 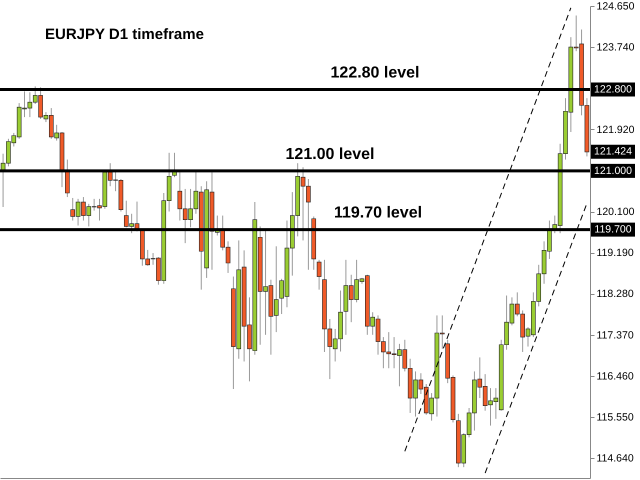 I want to click on y-tick-label: 114.640, so click(x=615, y=458).